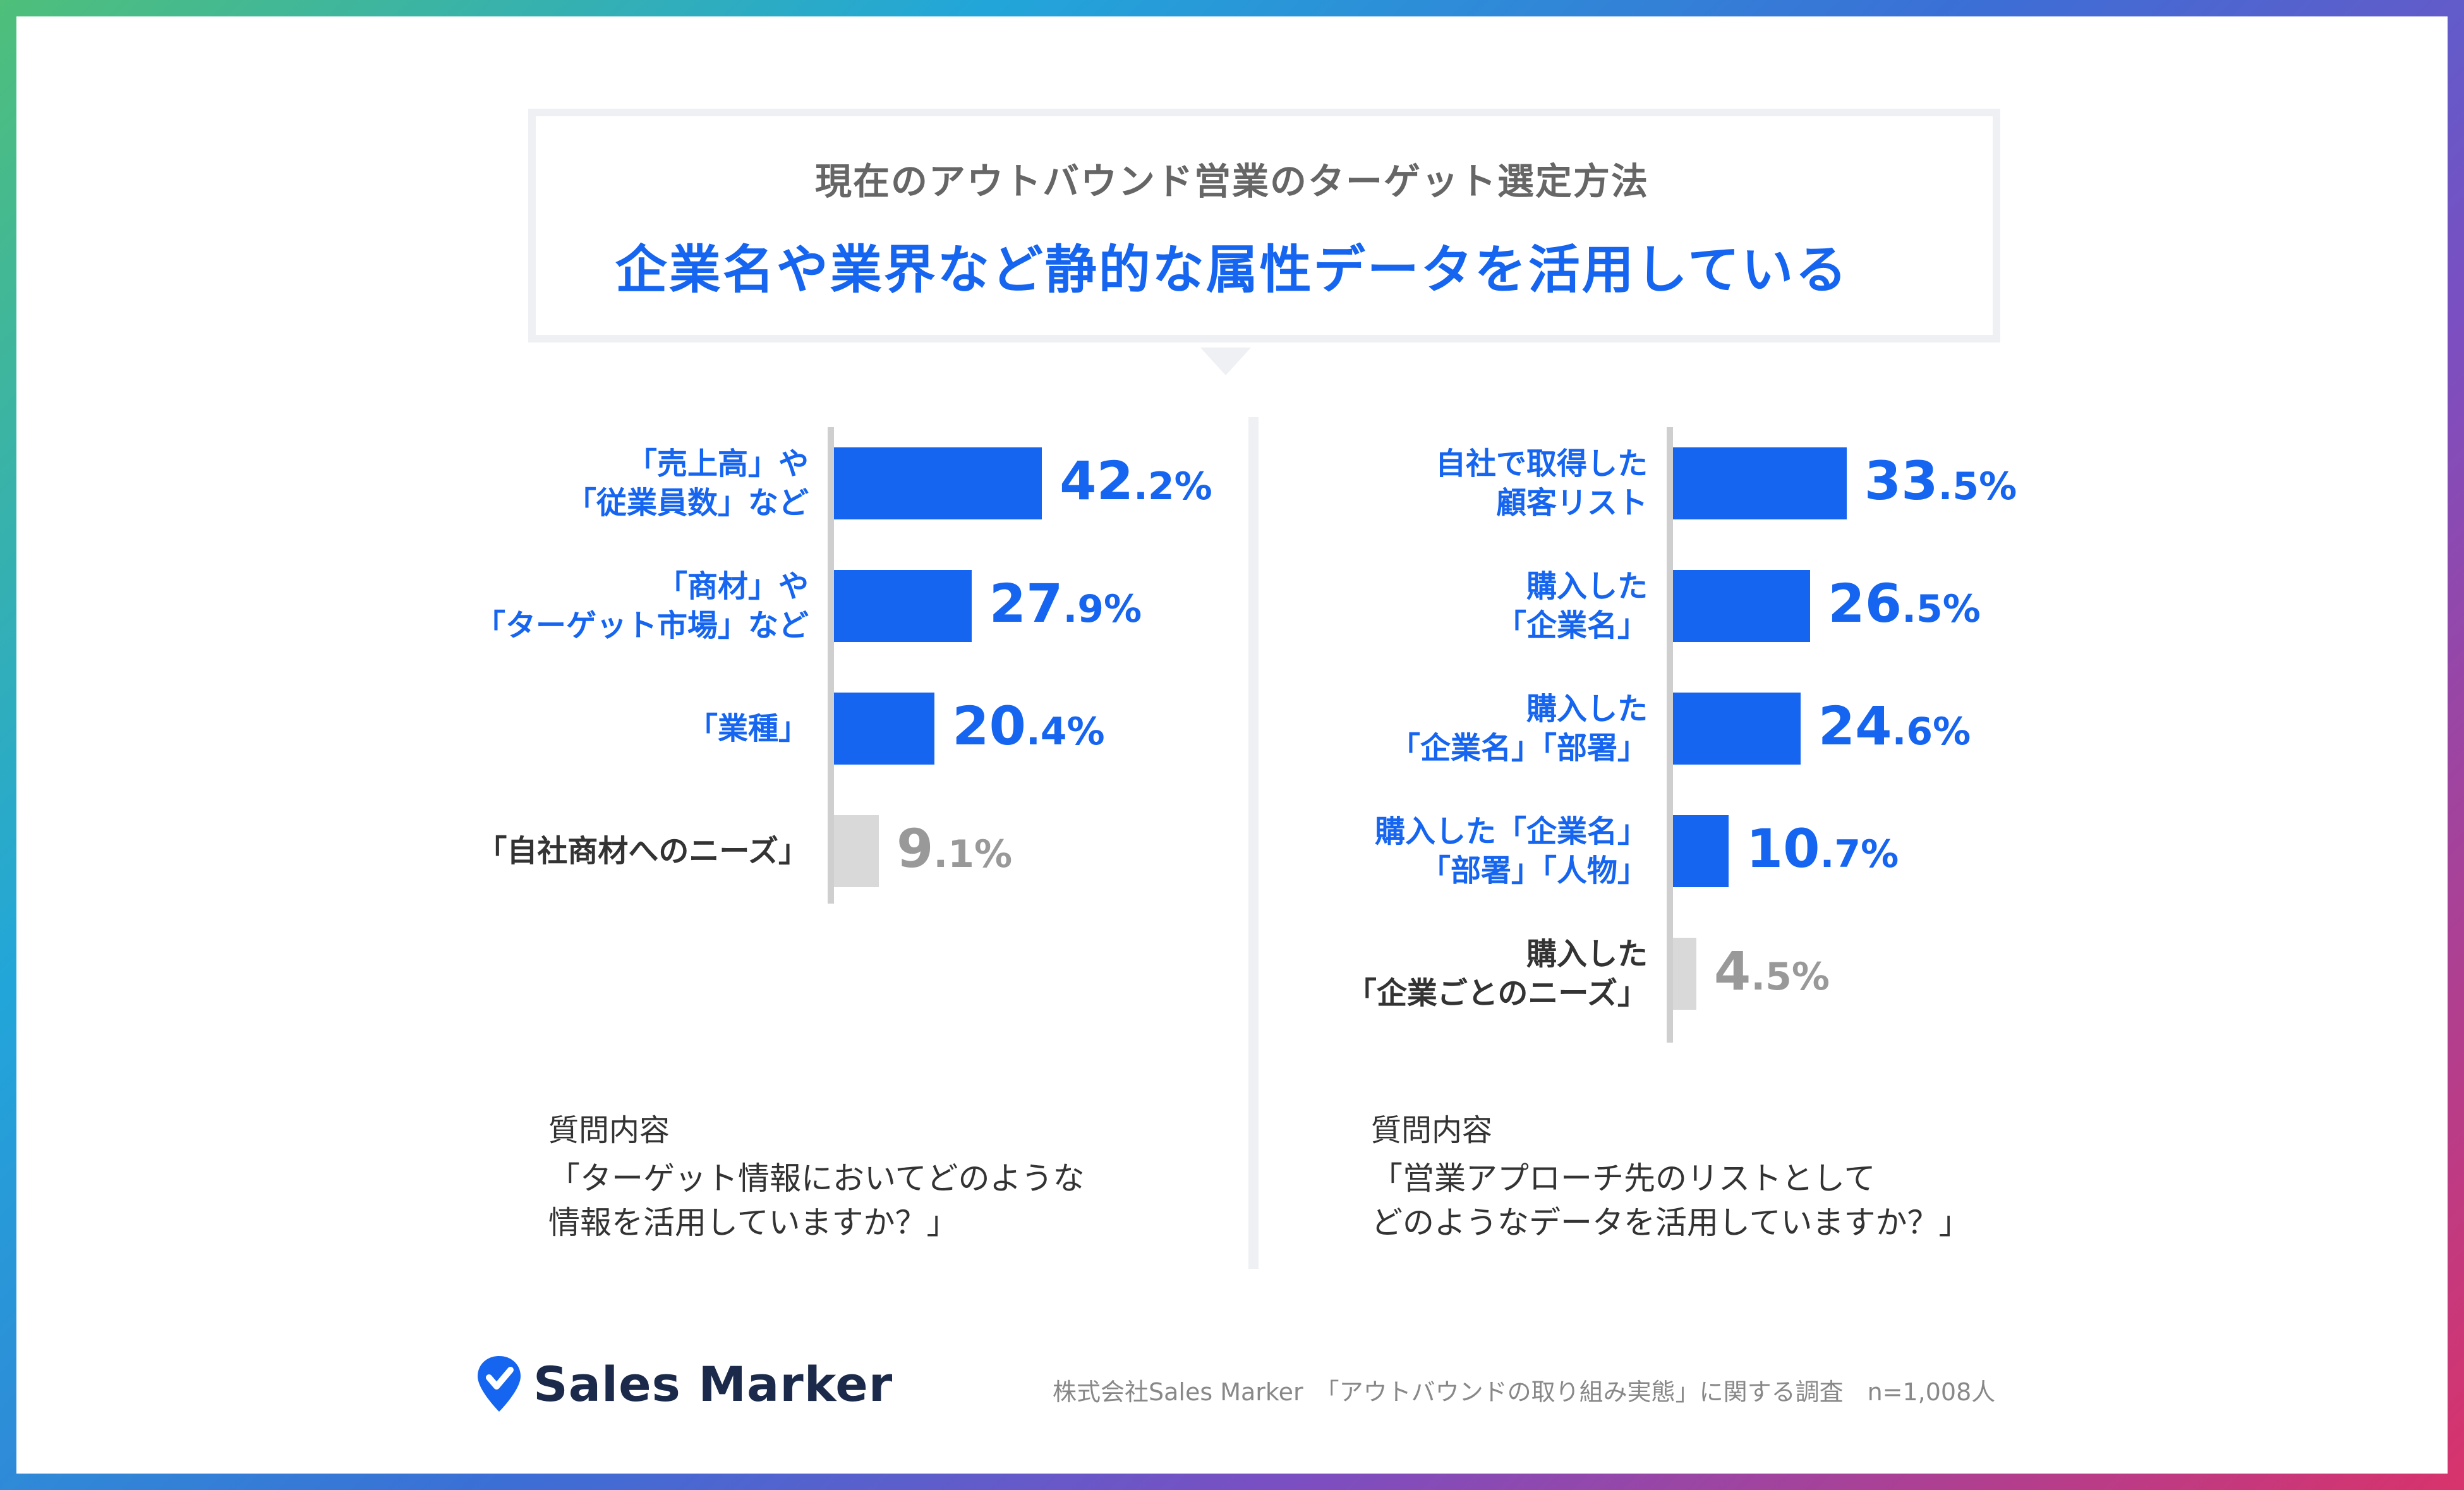  I want to click on center-divider, so click(1253, 843).